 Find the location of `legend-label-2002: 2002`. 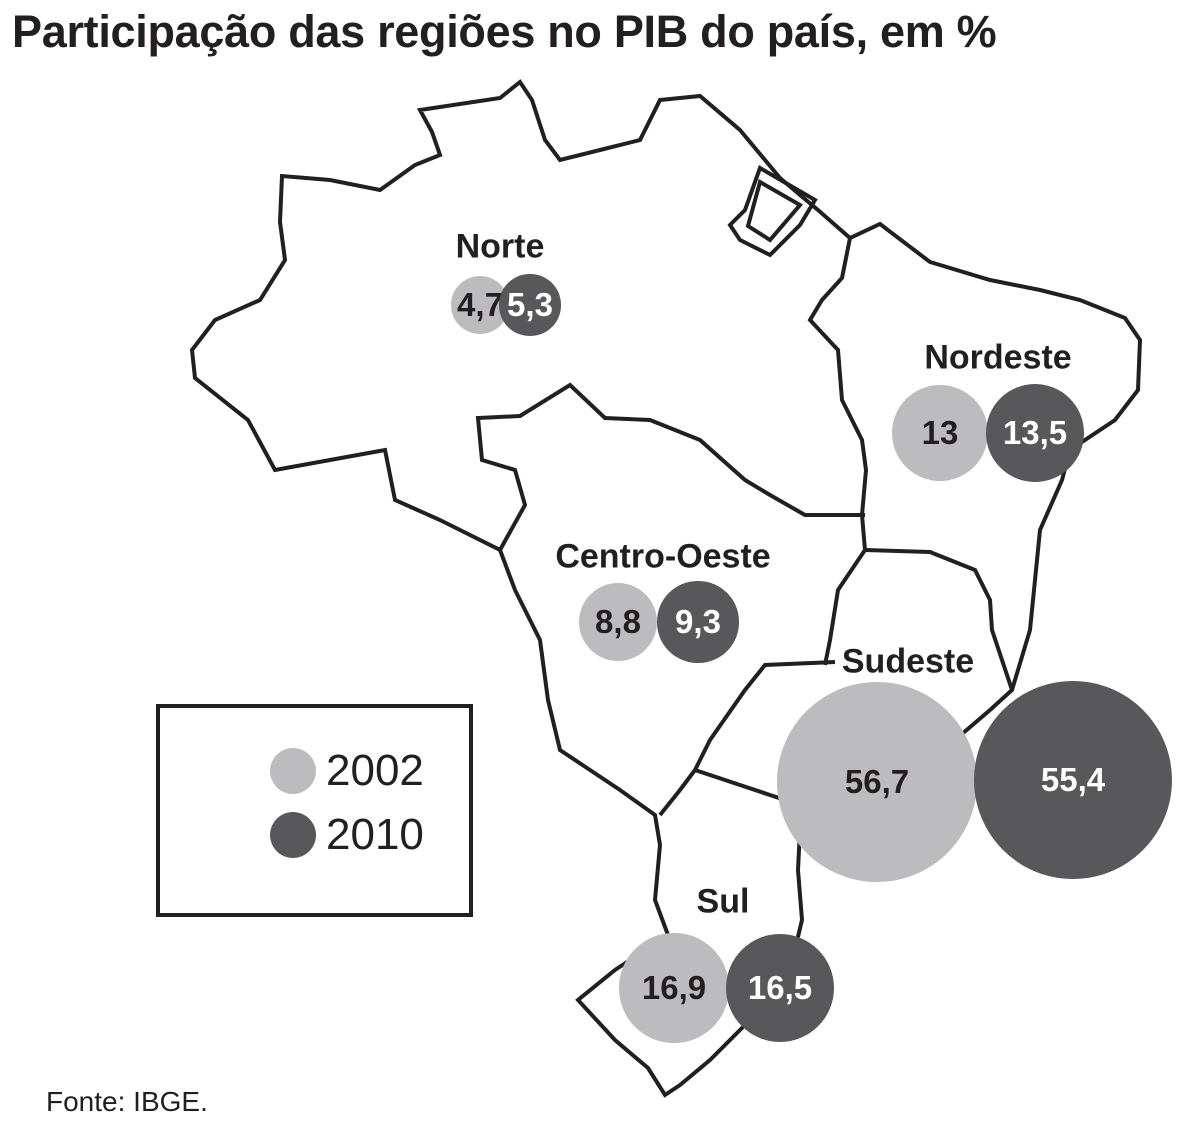

legend-label-2002: 2002 is located at coordinates (375, 770).